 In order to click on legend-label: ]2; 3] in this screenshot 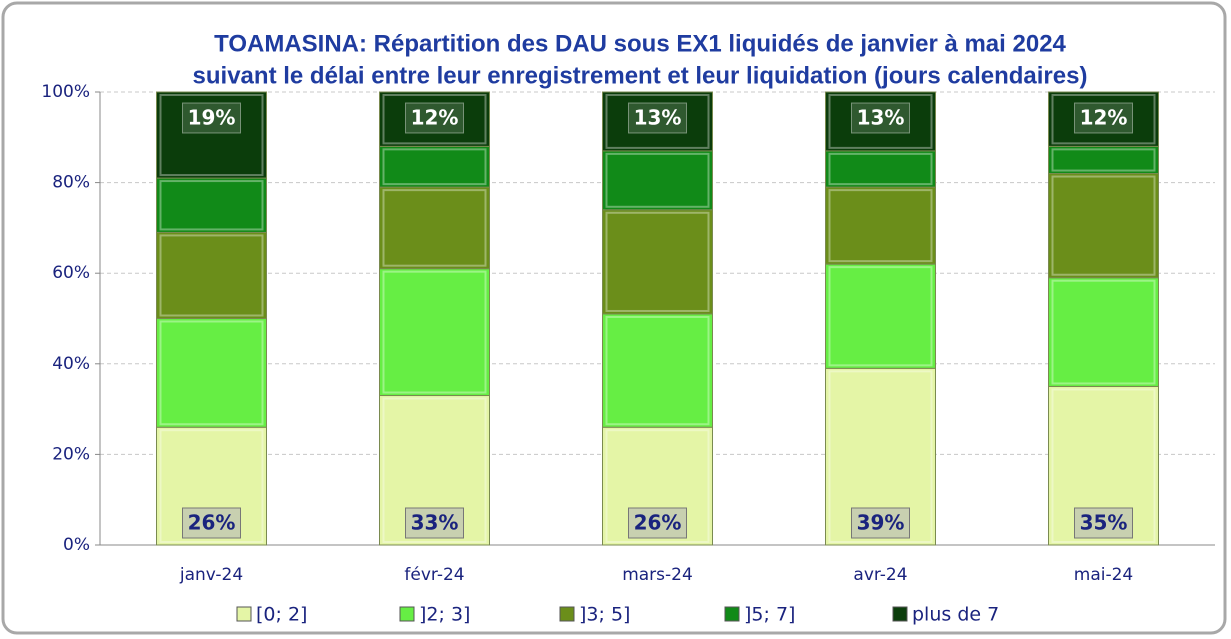, I will do `click(444, 615)`.